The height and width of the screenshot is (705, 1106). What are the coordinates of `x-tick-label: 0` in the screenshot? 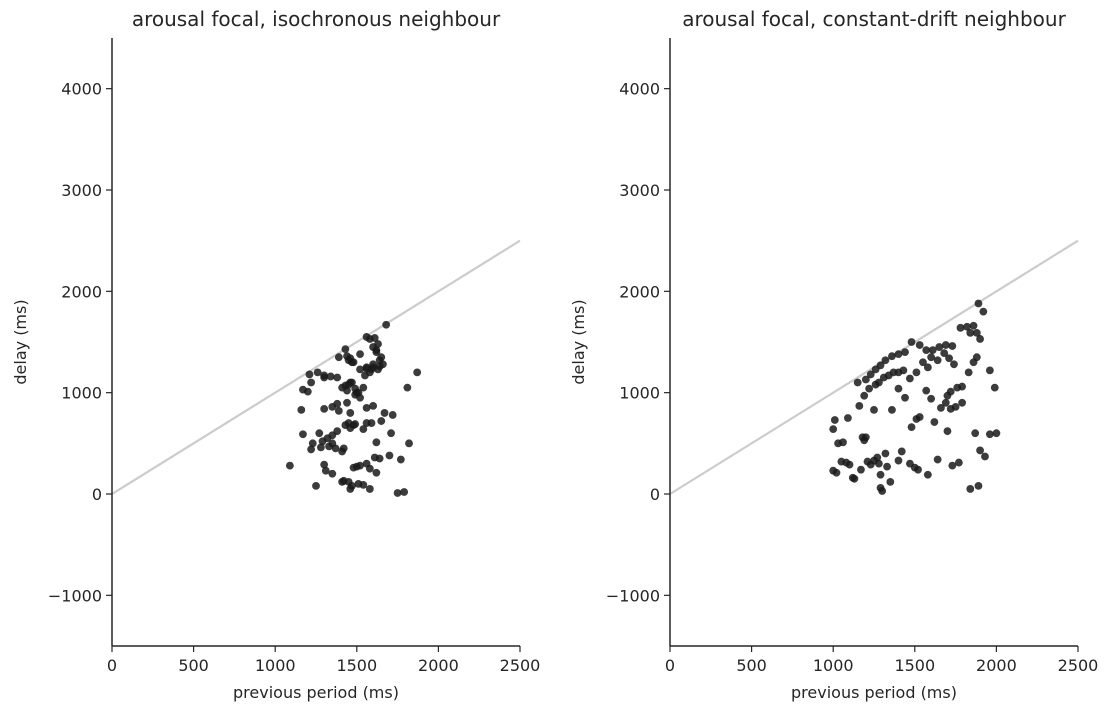 It's located at (670, 665).